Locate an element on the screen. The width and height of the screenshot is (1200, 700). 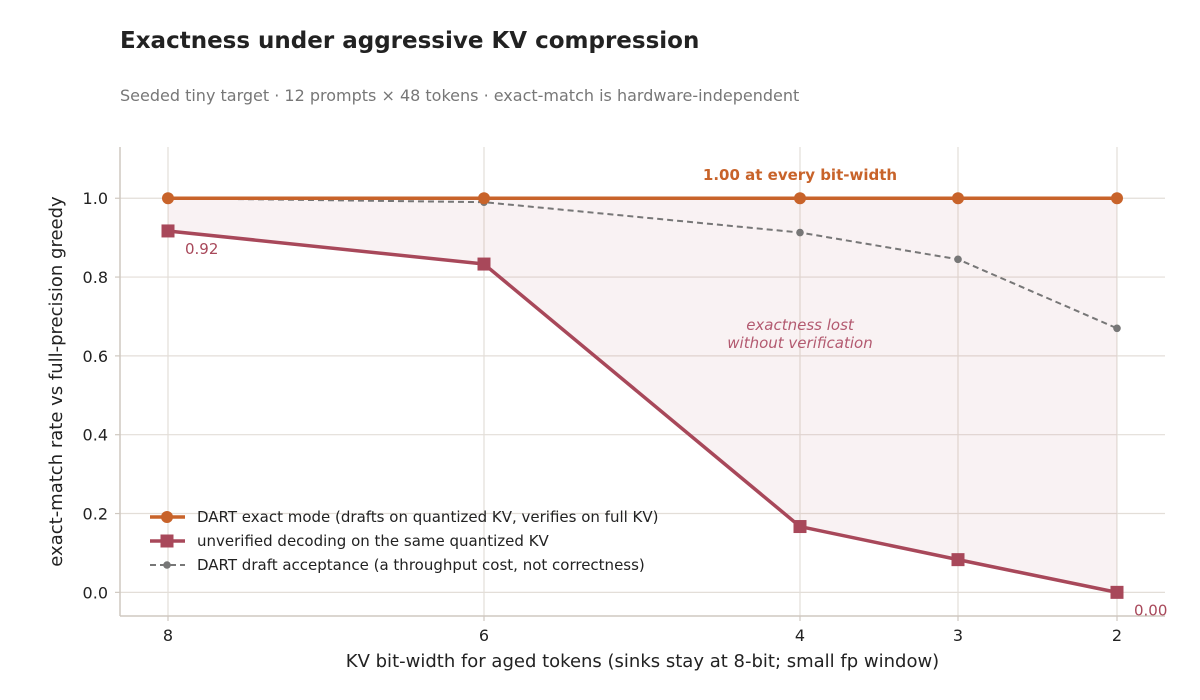
x-tick-label: 4 is located at coordinates (800, 635).